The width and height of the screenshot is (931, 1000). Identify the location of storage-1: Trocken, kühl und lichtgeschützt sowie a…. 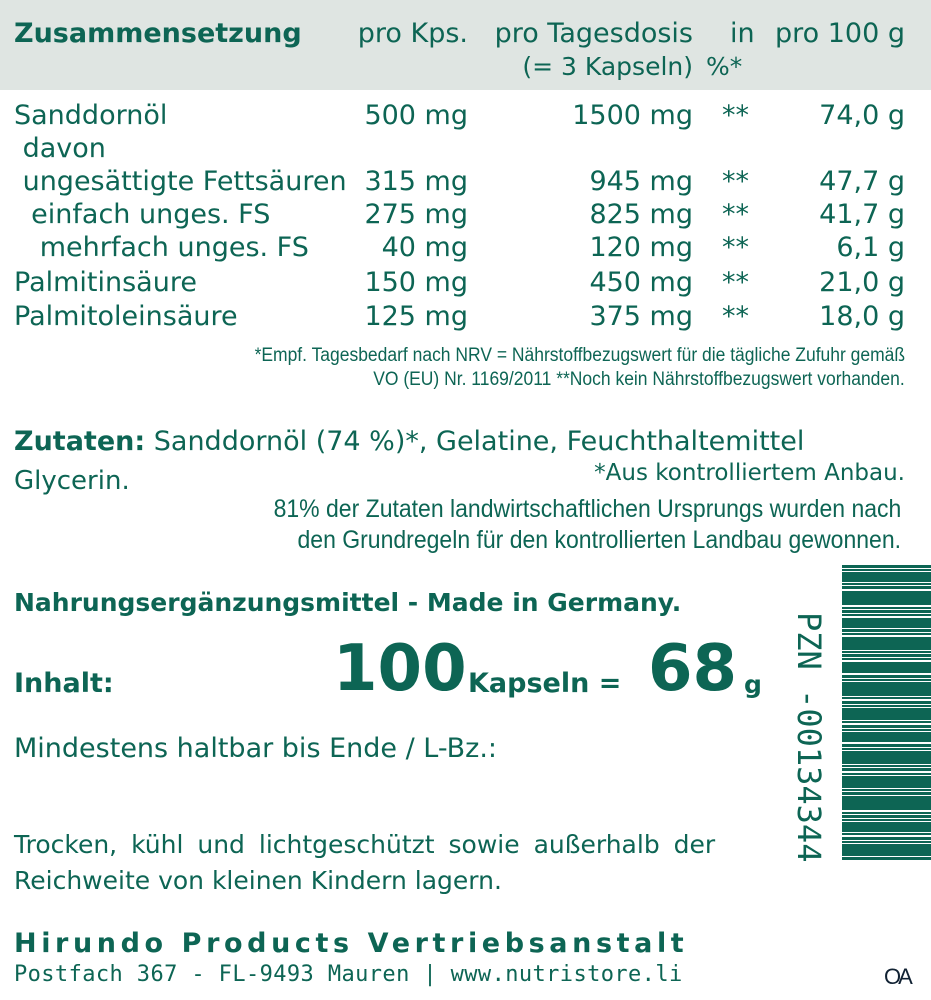
(365, 844).